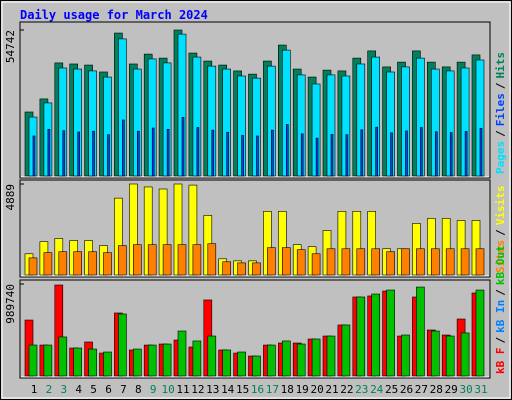  Describe the element at coordinates (406, 389) in the screenshot. I see `x-tick-label: 26` at that location.